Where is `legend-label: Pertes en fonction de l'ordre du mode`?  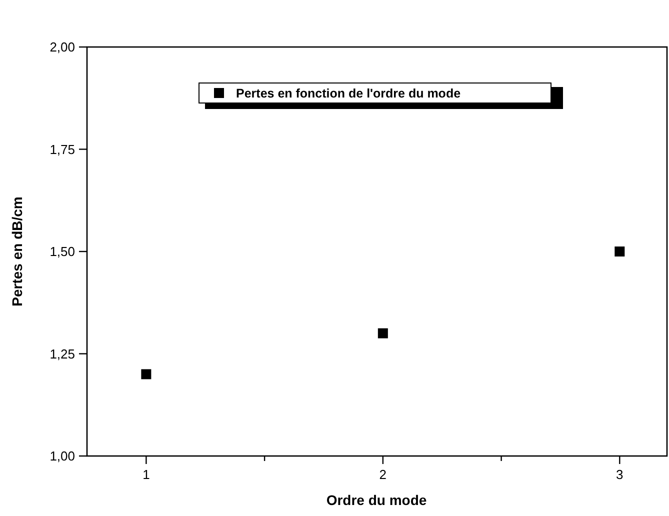
legend-label: Pertes en fonction de l'ordre du mode is located at coordinates (348, 93).